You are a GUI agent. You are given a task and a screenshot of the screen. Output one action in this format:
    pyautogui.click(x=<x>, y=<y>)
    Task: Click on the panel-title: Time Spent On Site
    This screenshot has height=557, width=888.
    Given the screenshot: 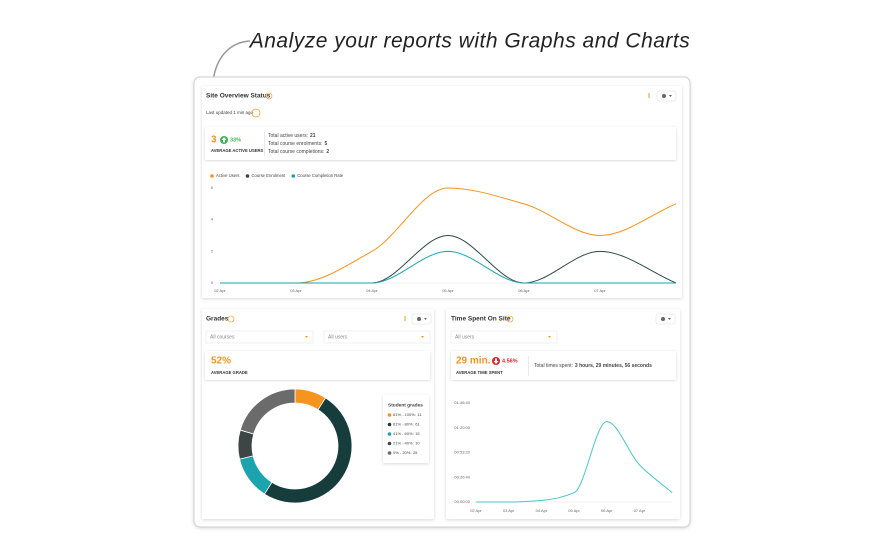 What is the action you would take?
    pyautogui.click(x=481, y=319)
    